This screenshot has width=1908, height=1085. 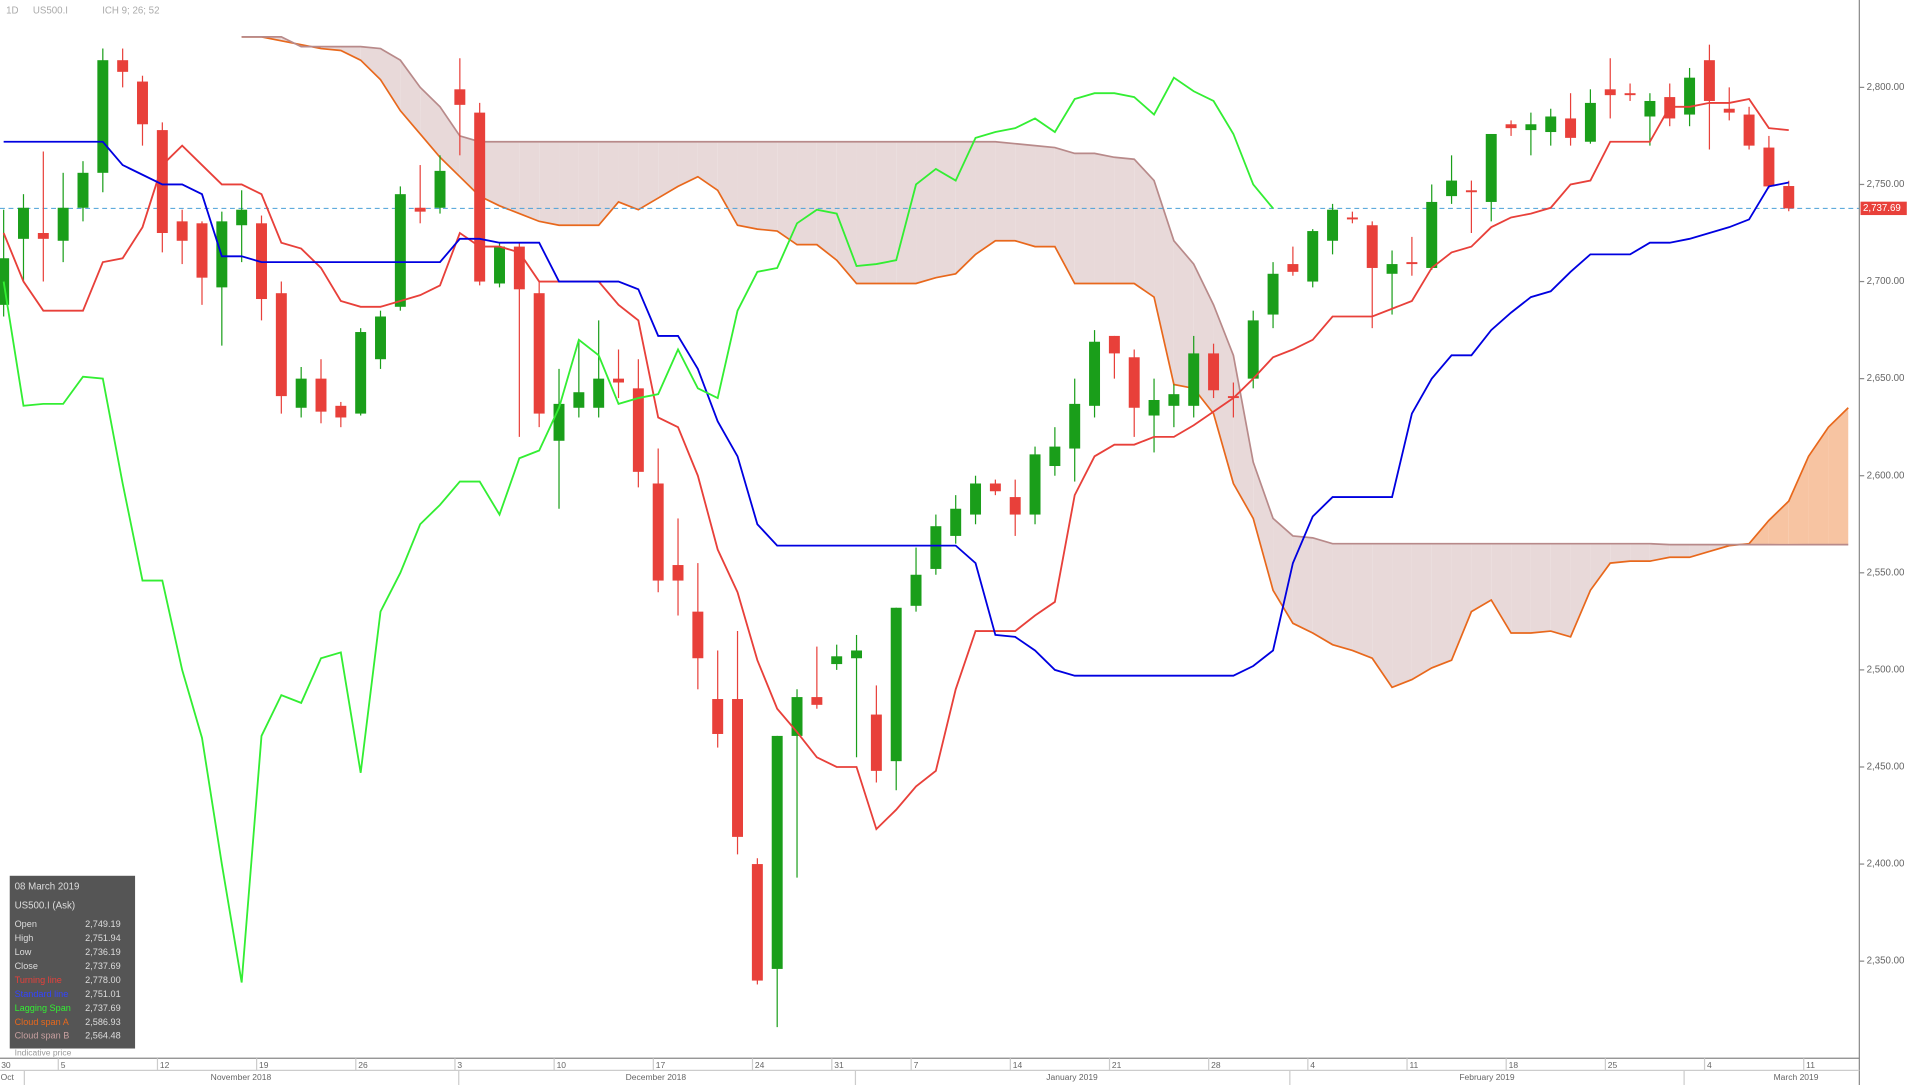 What do you see at coordinates (1886, 767) in the screenshot?
I see `y-tick-label: 2,450.00` at bounding box center [1886, 767].